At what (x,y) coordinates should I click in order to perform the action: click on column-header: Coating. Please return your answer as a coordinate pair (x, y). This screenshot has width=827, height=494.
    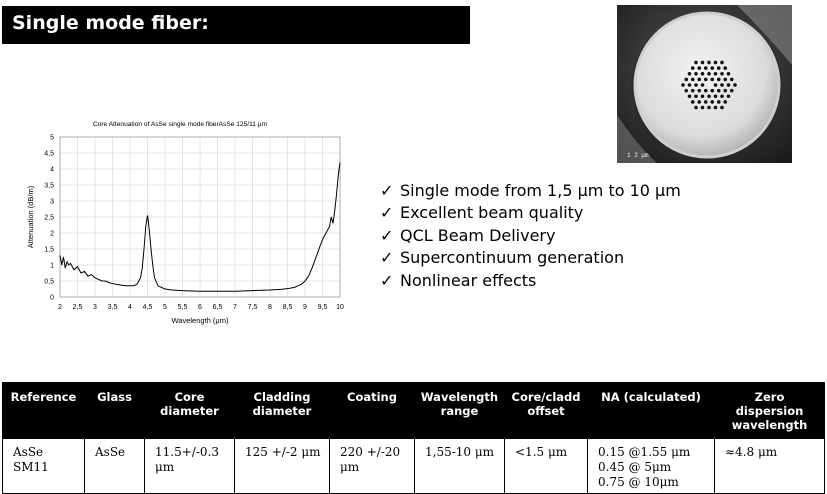
    Looking at the image, I should click on (372, 410).